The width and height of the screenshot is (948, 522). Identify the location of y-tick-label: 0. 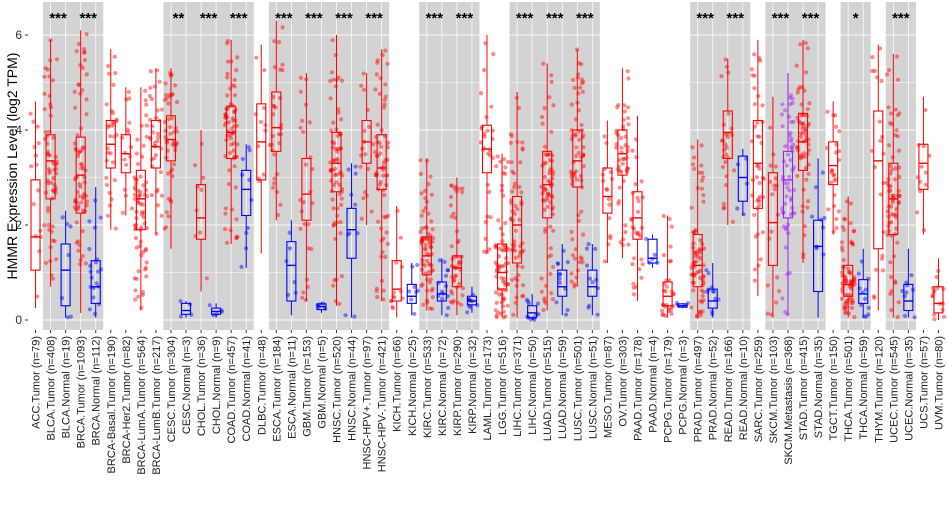
(18, 320).